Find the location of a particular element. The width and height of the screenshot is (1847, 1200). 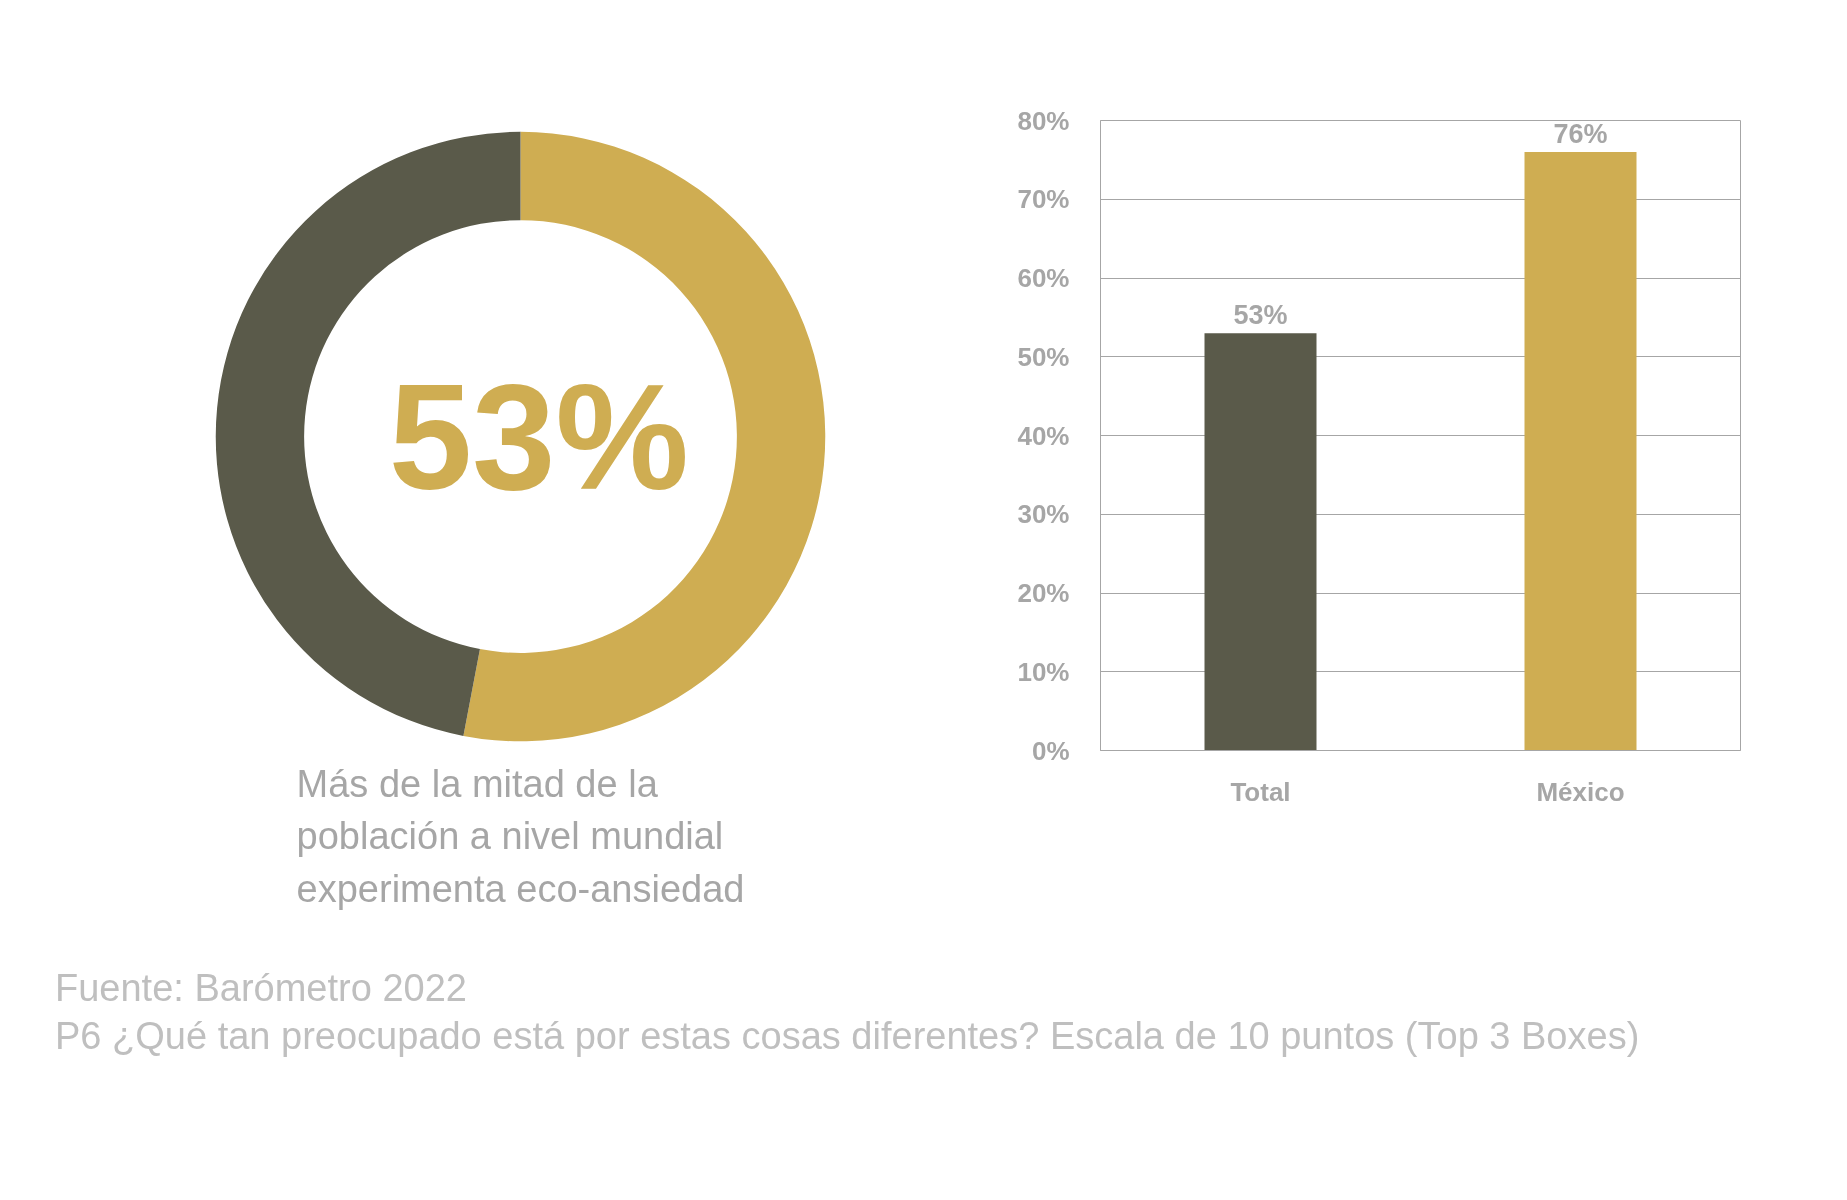

y-tick-label: 40% is located at coordinates (1043, 435).